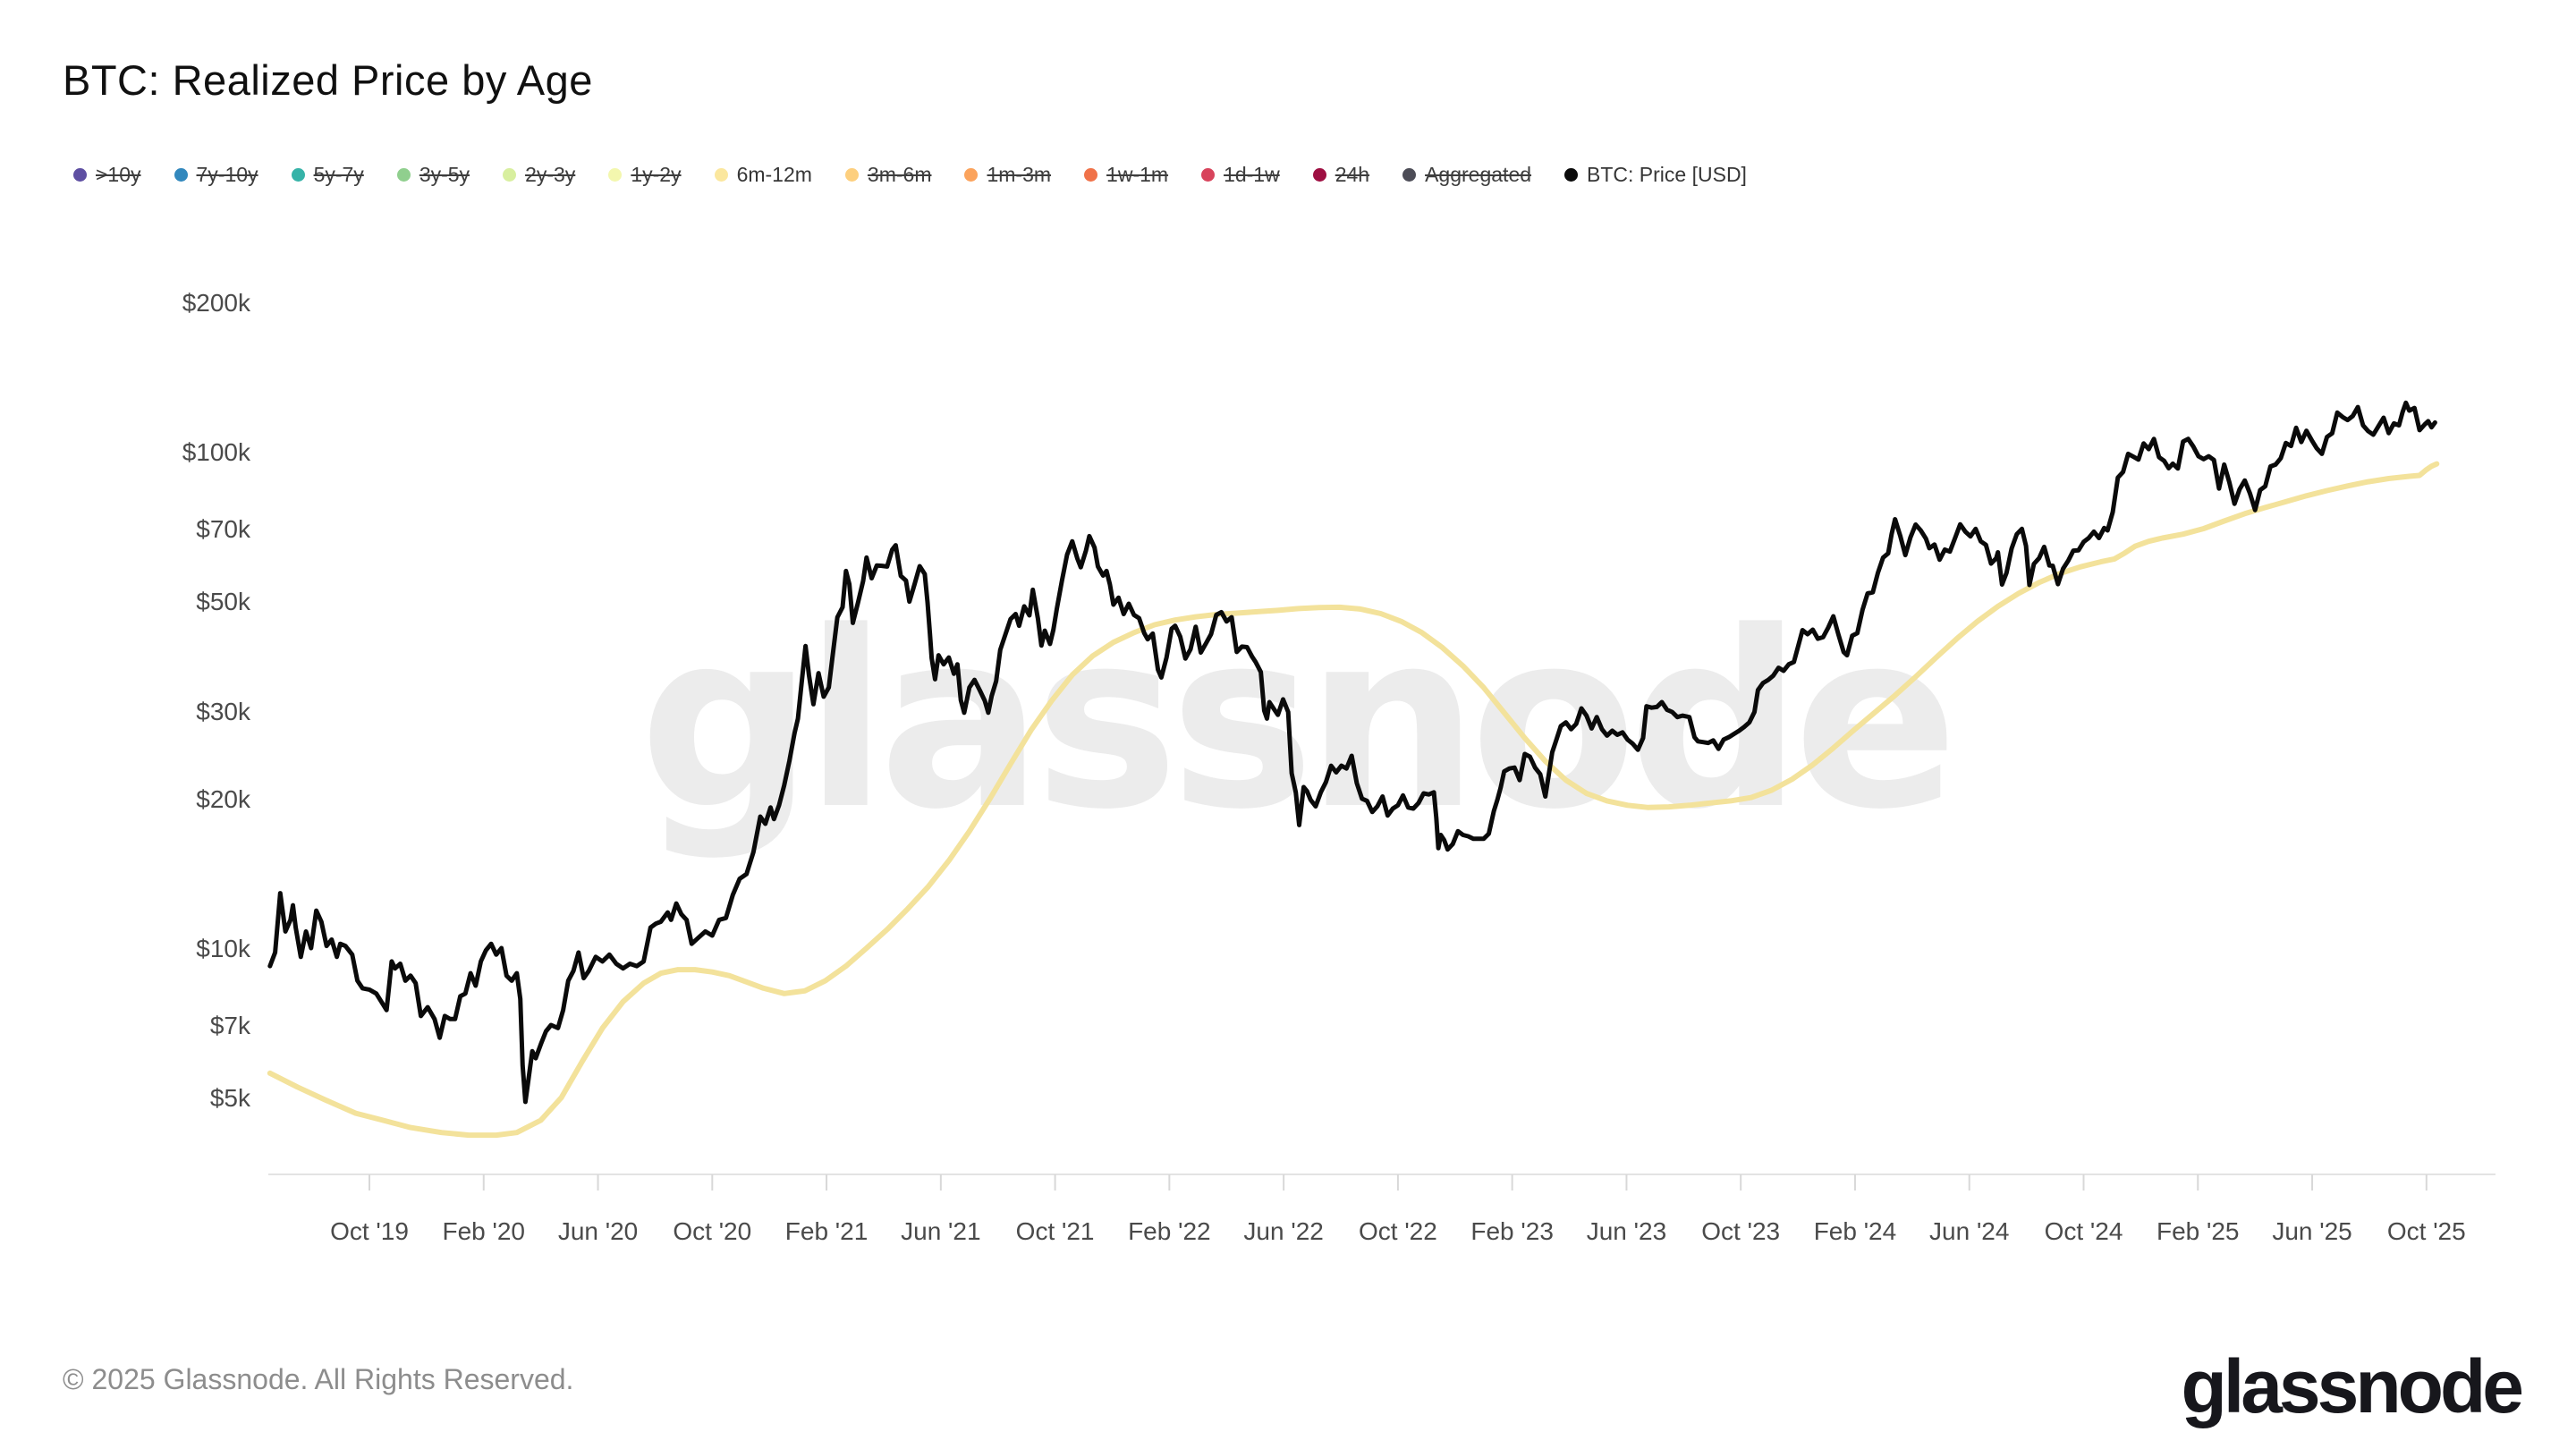 This screenshot has width=2576, height=1449. I want to click on x-axis-label: Feb '24, so click(1855, 1231).